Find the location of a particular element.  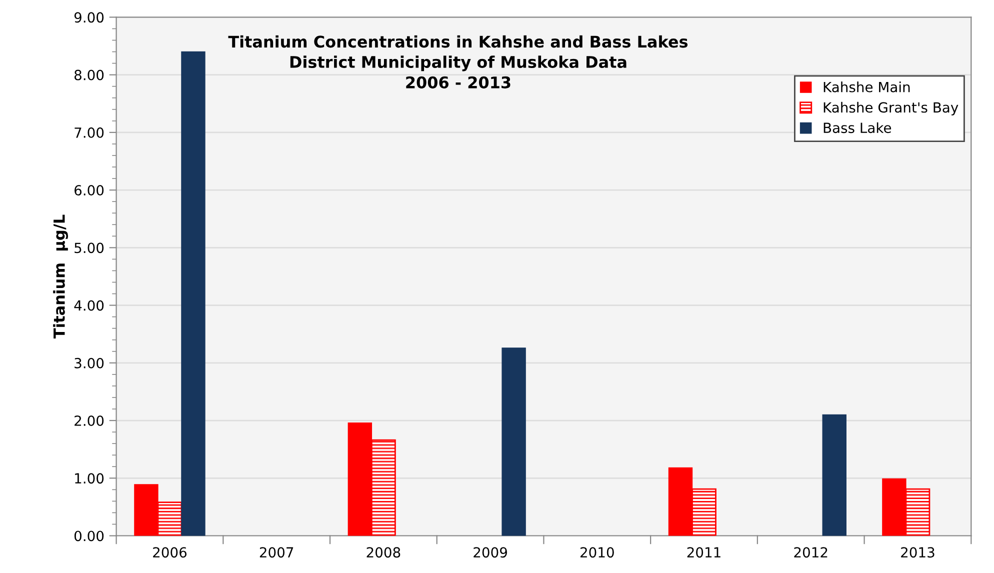

y-tick-label: 7.00 is located at coordinates (89, 132).